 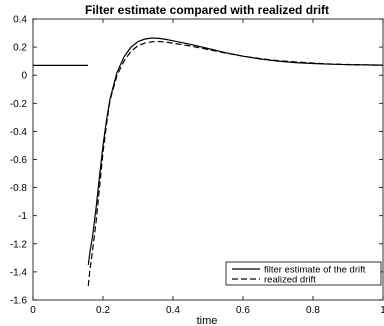 I want to click on y-tick-label: 0.4, so click(x=20, y=20).